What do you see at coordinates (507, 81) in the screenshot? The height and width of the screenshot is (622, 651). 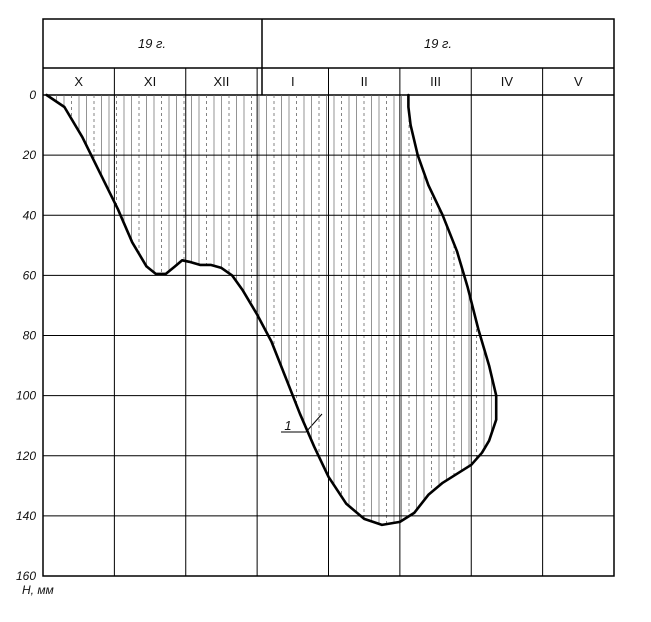 I see `month-label: IV` at bounding box center [507, 81].